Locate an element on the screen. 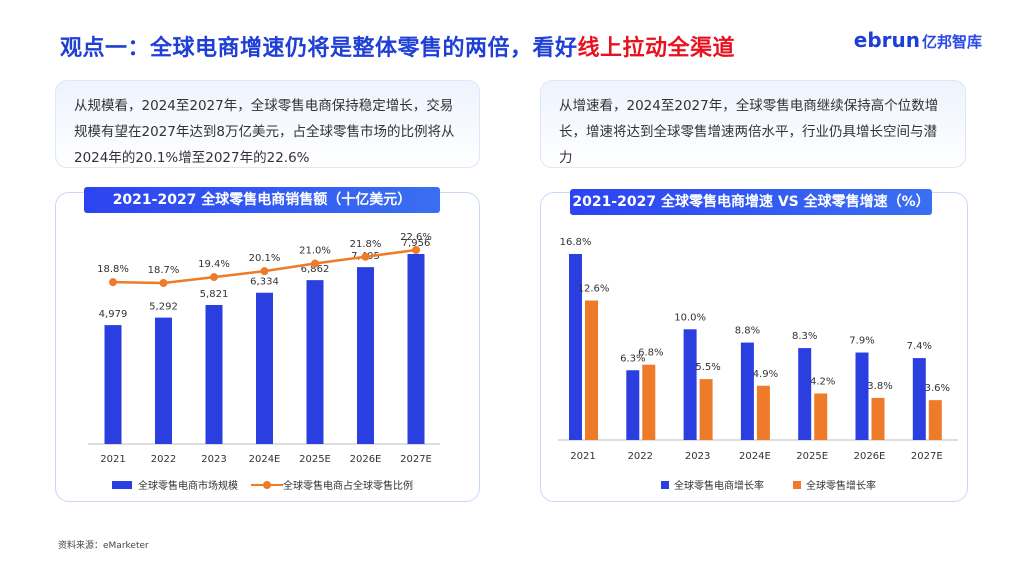 The height and width of the screenshot is (576, 1024). growth-chart-title: 2021-2027 全球零售电商增速 VS 全球零售增速（%） is located at coordinates (751, 202).